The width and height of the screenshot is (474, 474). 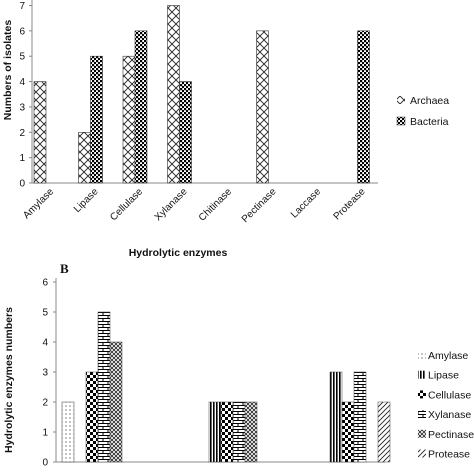 What do you see at coordinates (422, 374) in the screenshot?
I see `legend-swatch-lipase` at bounding box center [422, 374].